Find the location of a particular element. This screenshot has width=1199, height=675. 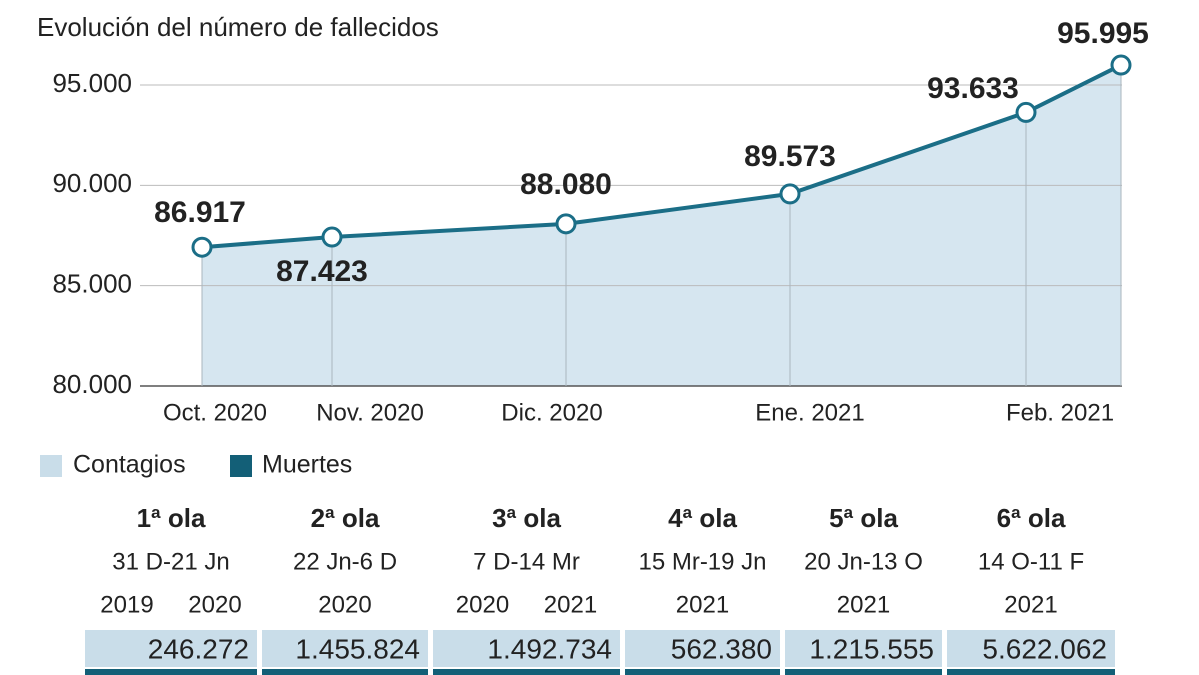

y-tick-label: 85.000 is located at coordinates (92, 284).